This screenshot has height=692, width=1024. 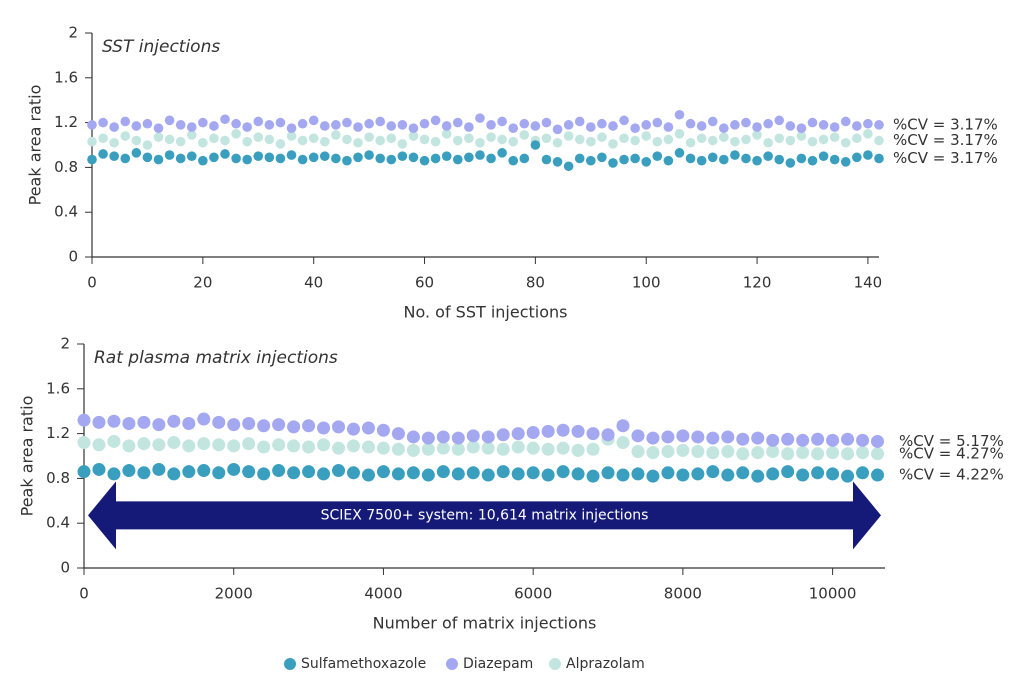 I want to click on y-tick-label: 0.4, so click(x=66, y=212).